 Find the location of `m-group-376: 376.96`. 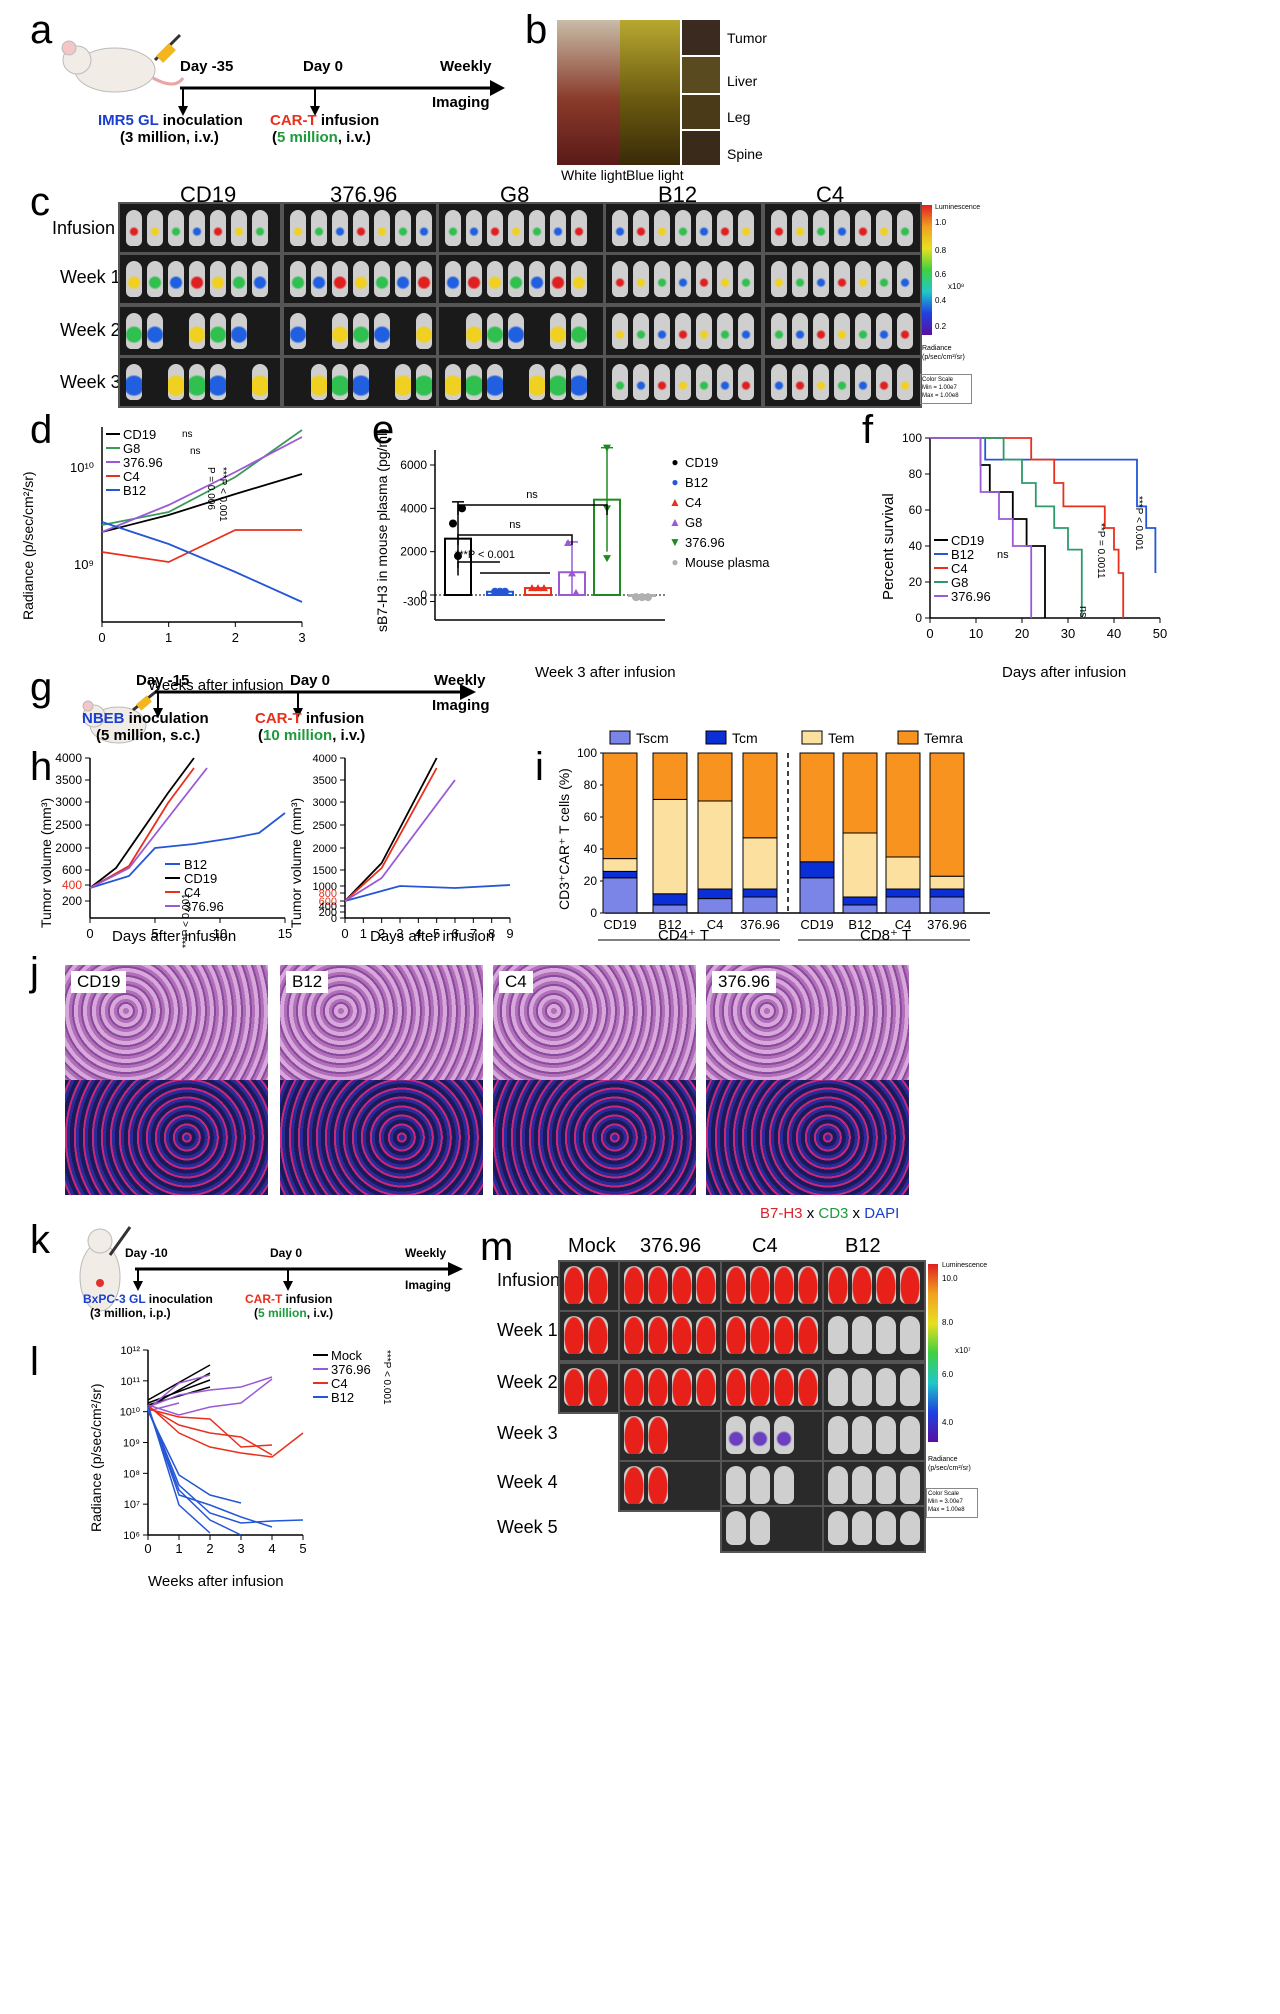

m-group-376: 376.96 is located at coordinates (671, 1246).